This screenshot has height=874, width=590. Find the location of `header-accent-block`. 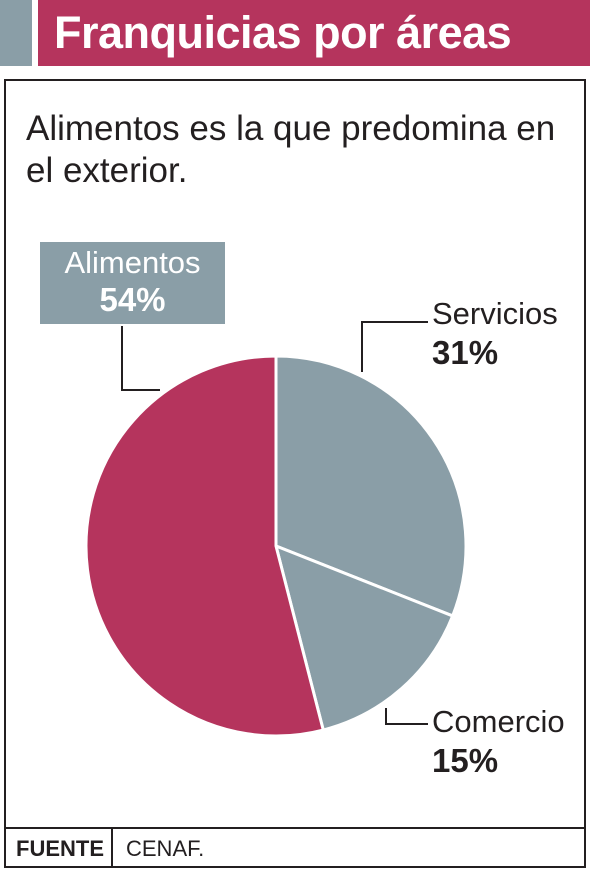

header-accent-block is located at coordinates (16, 33).